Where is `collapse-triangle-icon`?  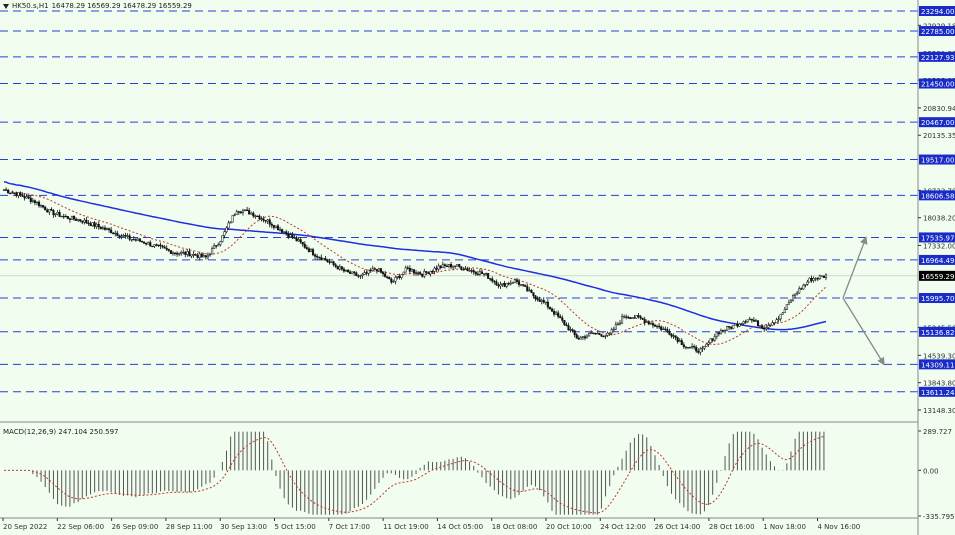
collapse-triangle-icon is located at coordinates (6, 6).